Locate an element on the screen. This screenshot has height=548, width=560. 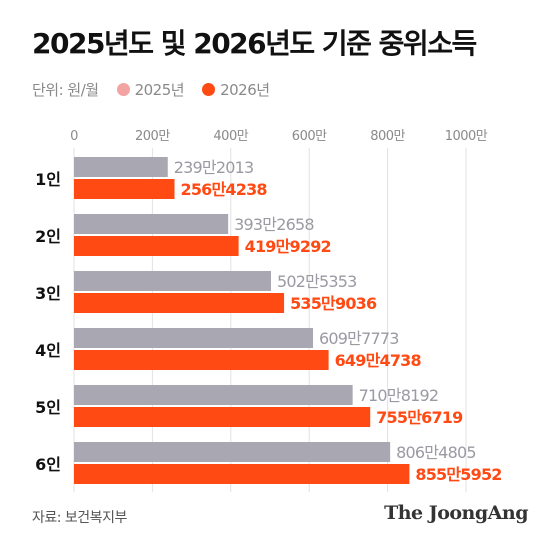
publisher-logo: The JoongAng is located at coordinates (456, 513).